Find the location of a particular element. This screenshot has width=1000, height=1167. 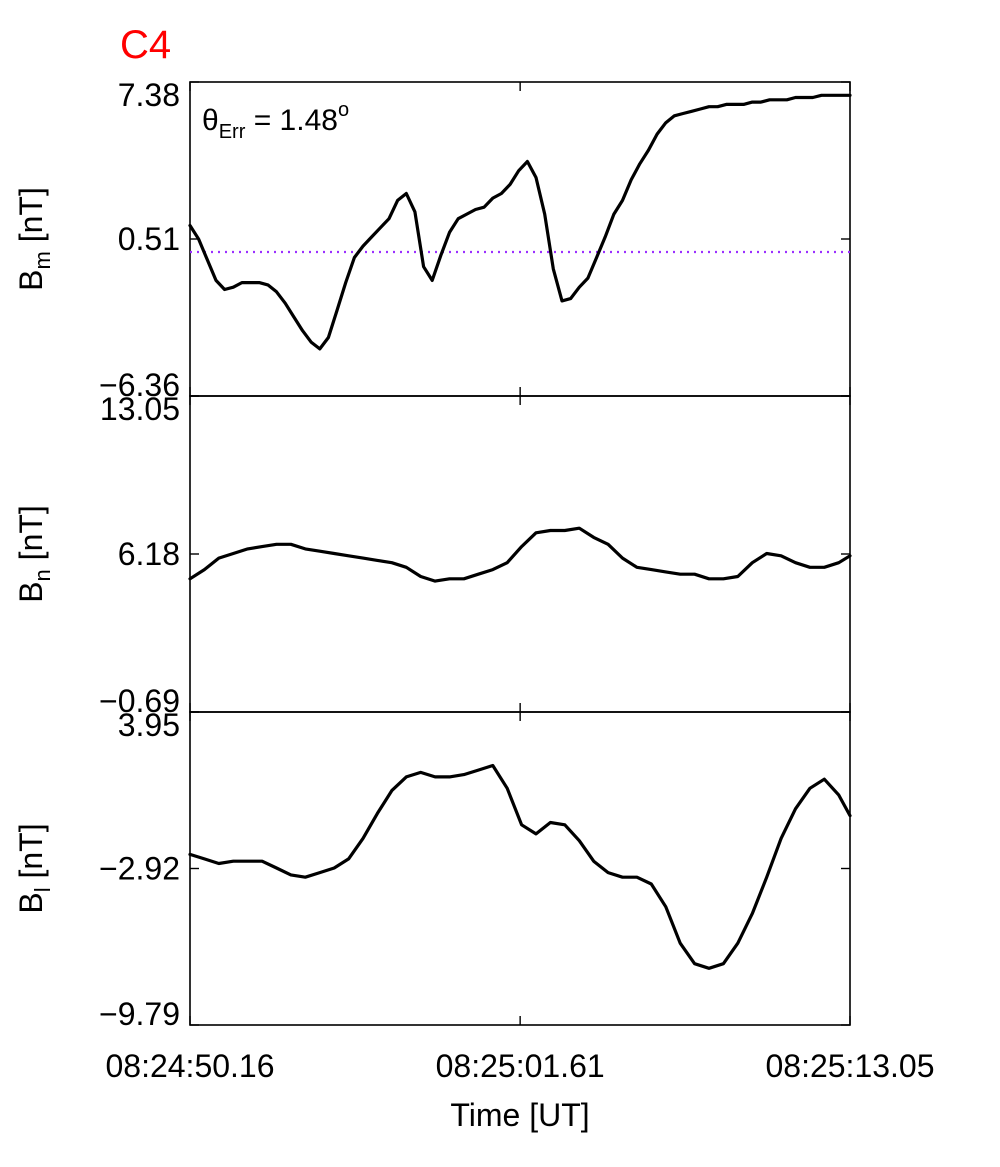

y-tick-label: −6.36 is located at coordinates (139, 385).